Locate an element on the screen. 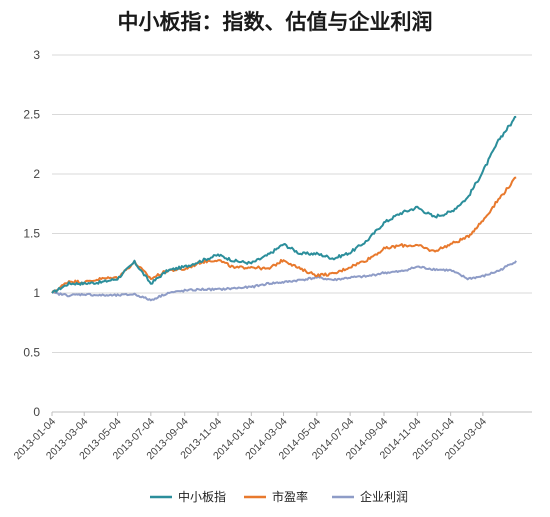 This screenshot has width=550, height=517. legend-label: 中小板指 is located at coordinates (202, 496).